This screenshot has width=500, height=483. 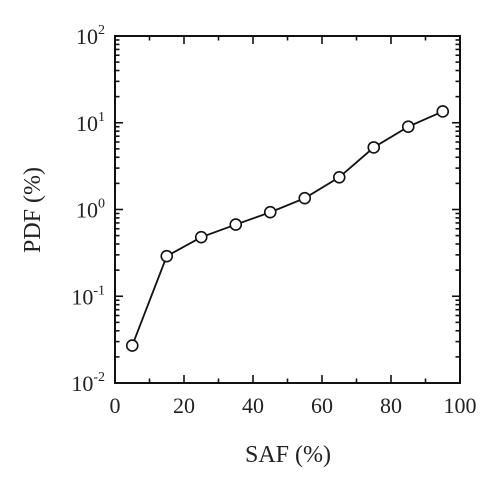 I want to click on y-tick-label: 10⁻¹, so click(x=88, y=296).